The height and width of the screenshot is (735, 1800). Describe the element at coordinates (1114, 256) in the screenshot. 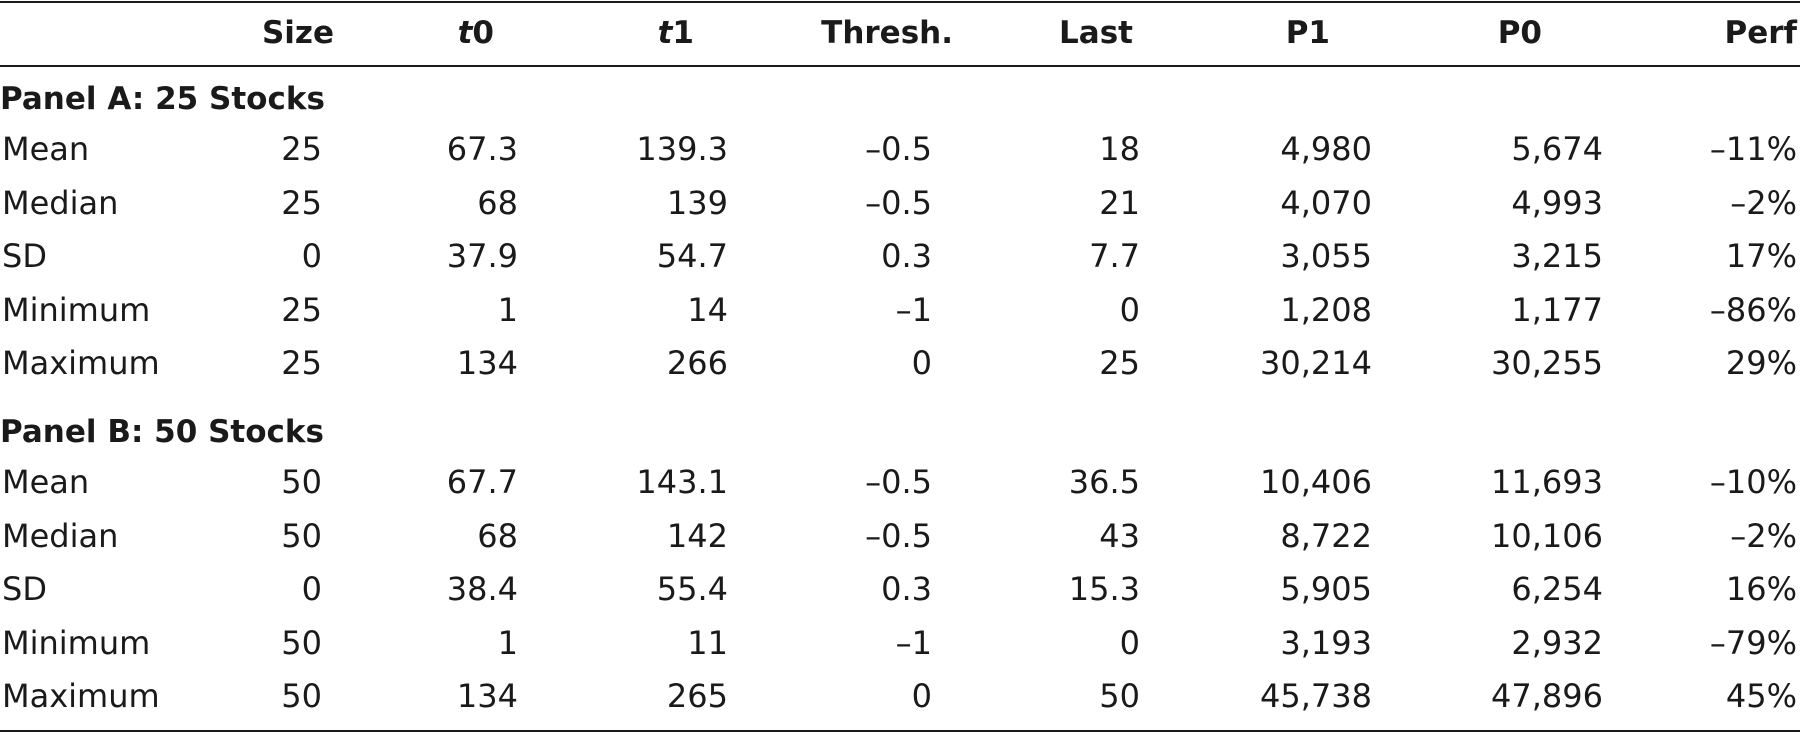

I see `table-cell: 7.7` at that location.